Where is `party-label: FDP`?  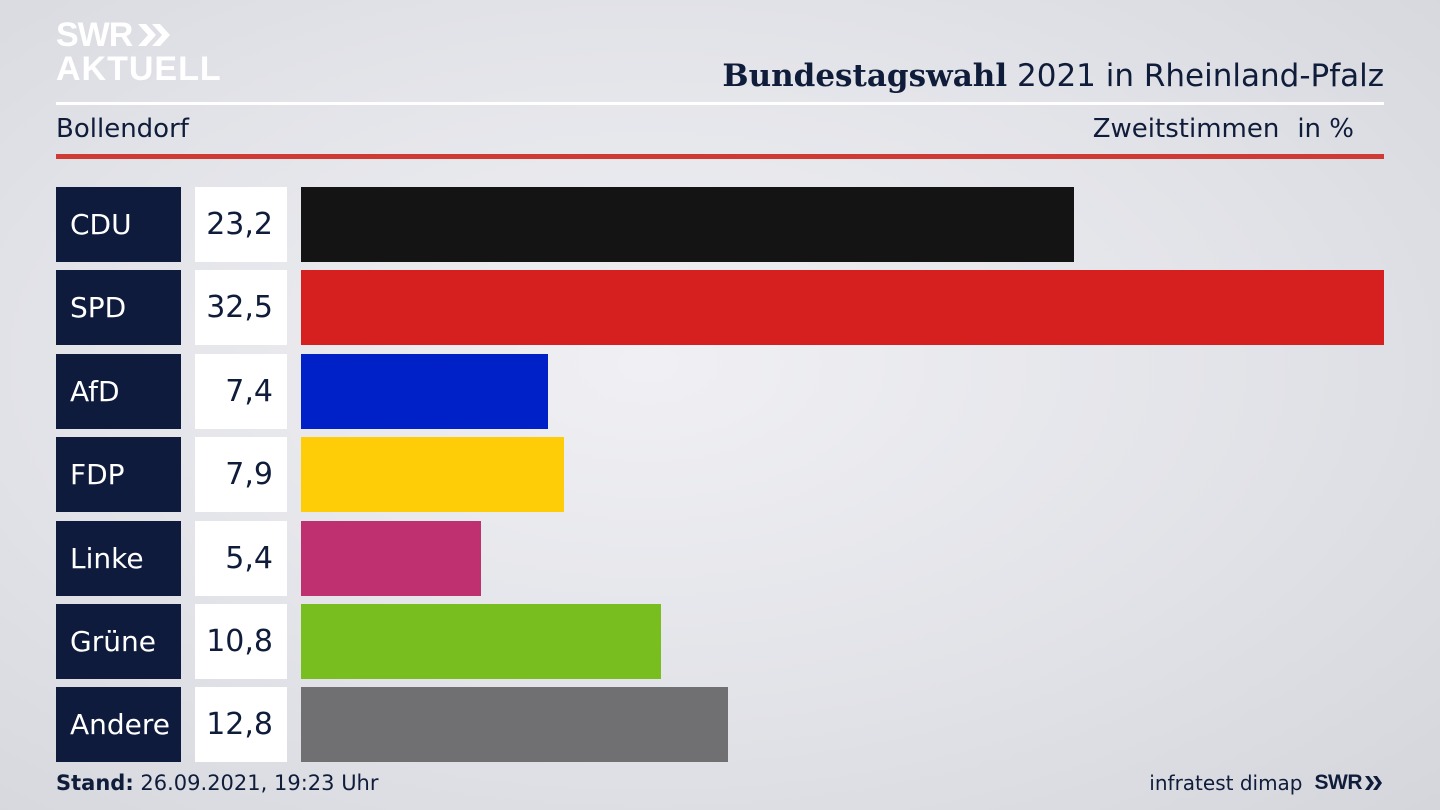 party-label: FDP is located at coordinates (118, 475).